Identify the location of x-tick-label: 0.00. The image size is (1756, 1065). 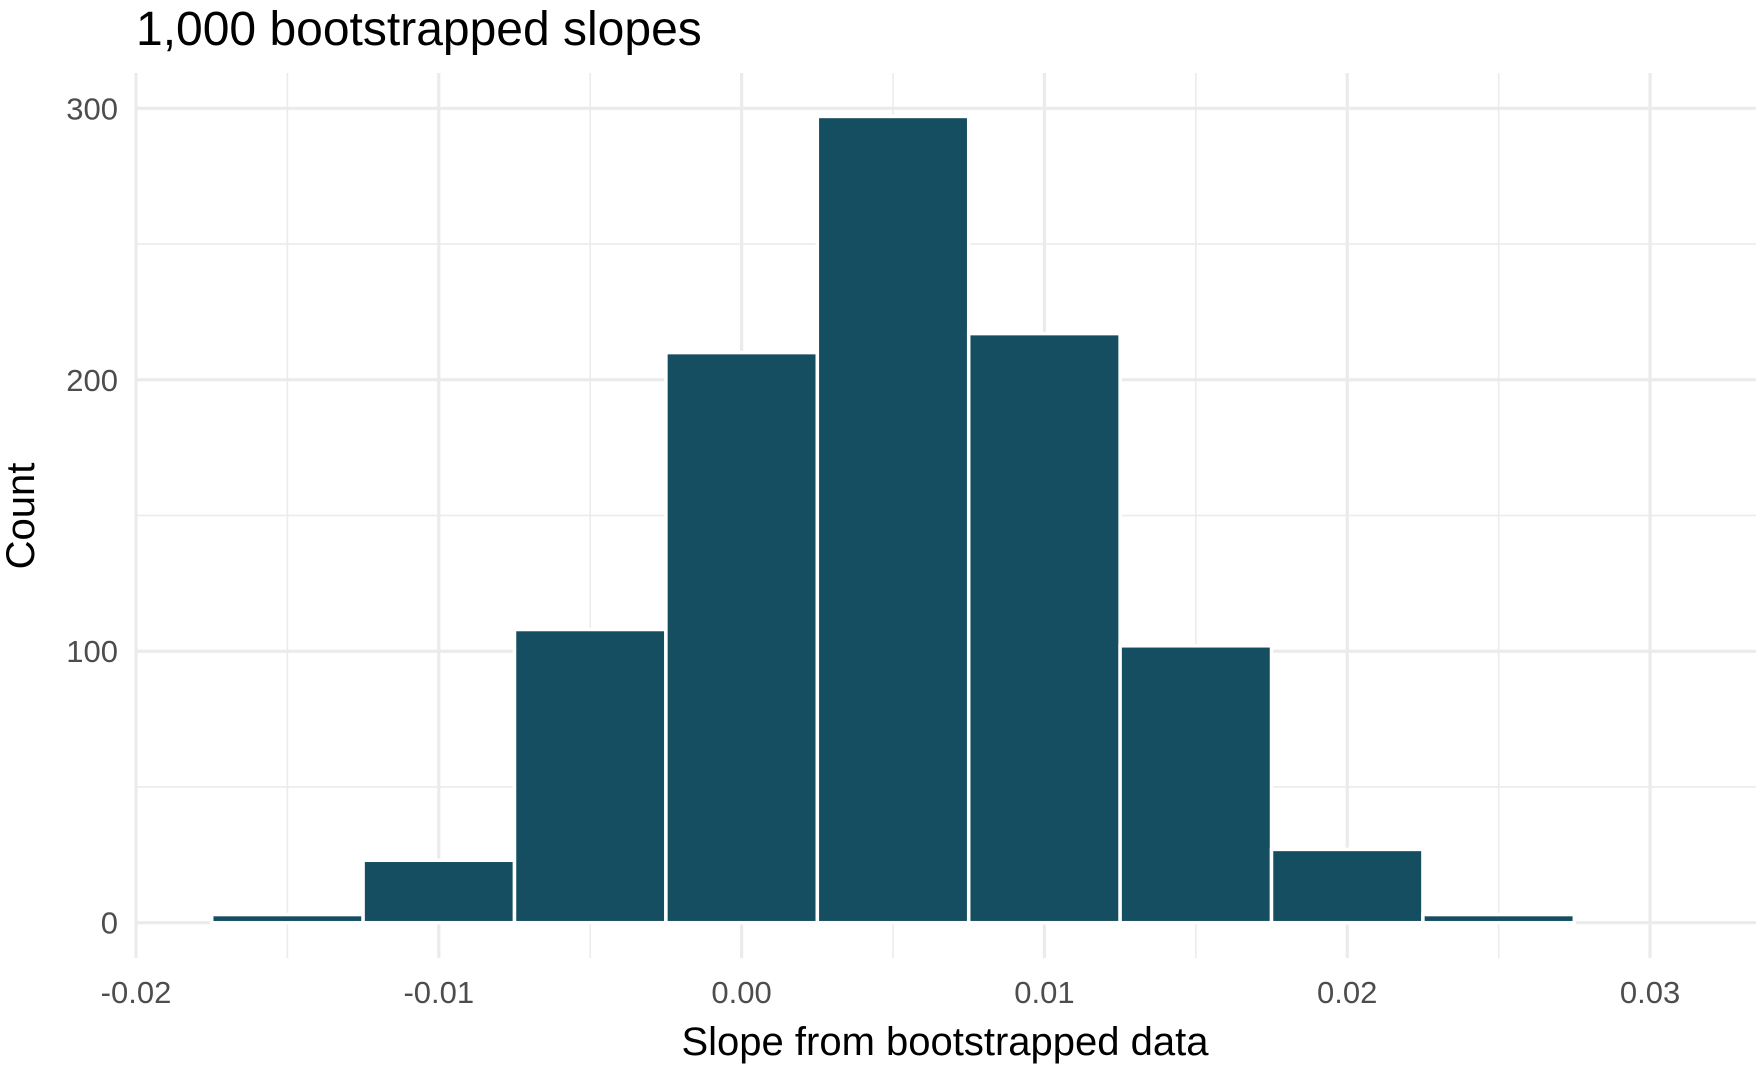
(741, 992).